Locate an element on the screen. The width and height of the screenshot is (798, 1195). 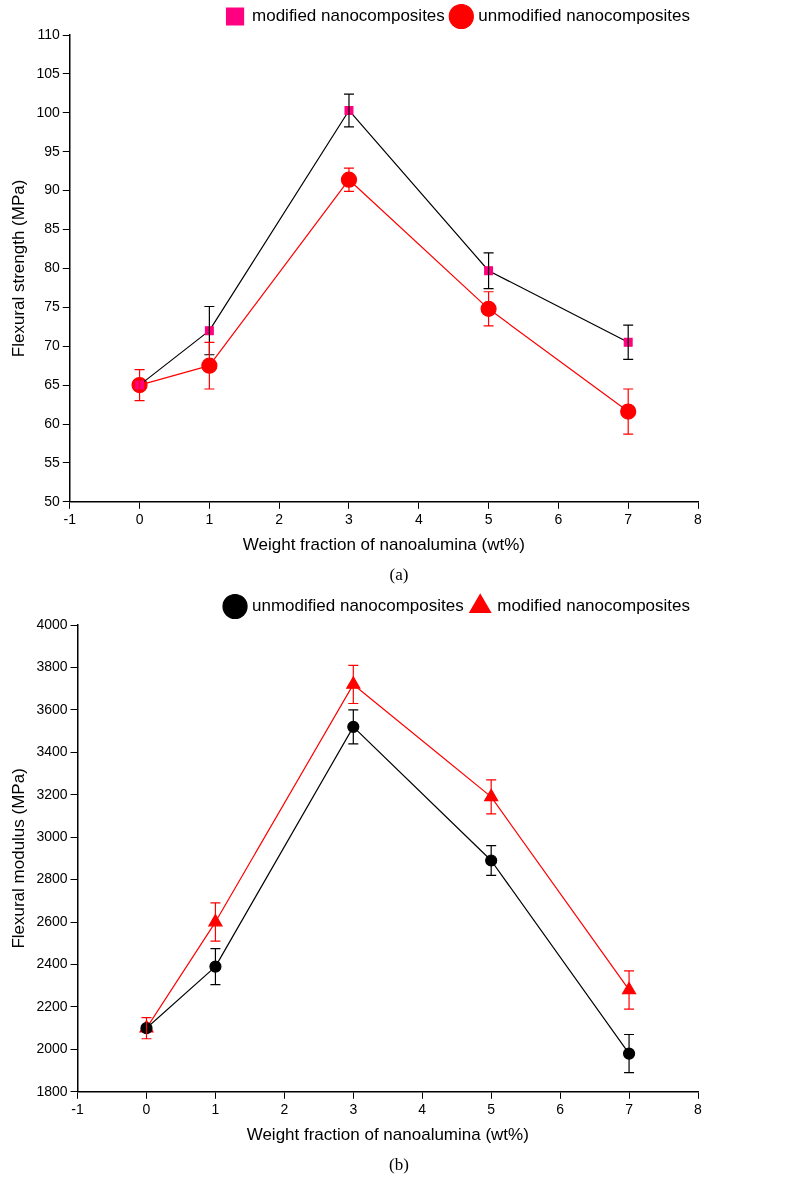
y-tick-label: 2200 is located at coordinates (52, 1005).